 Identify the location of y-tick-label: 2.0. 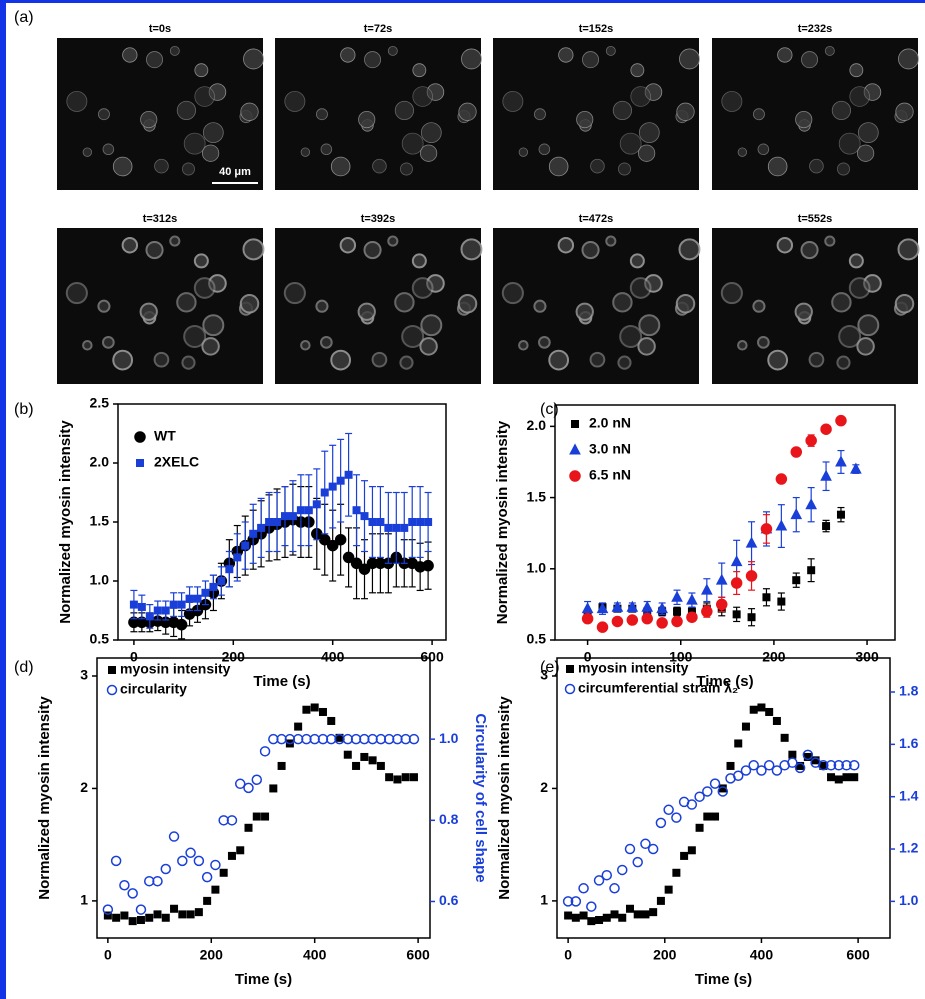
(100, 462).